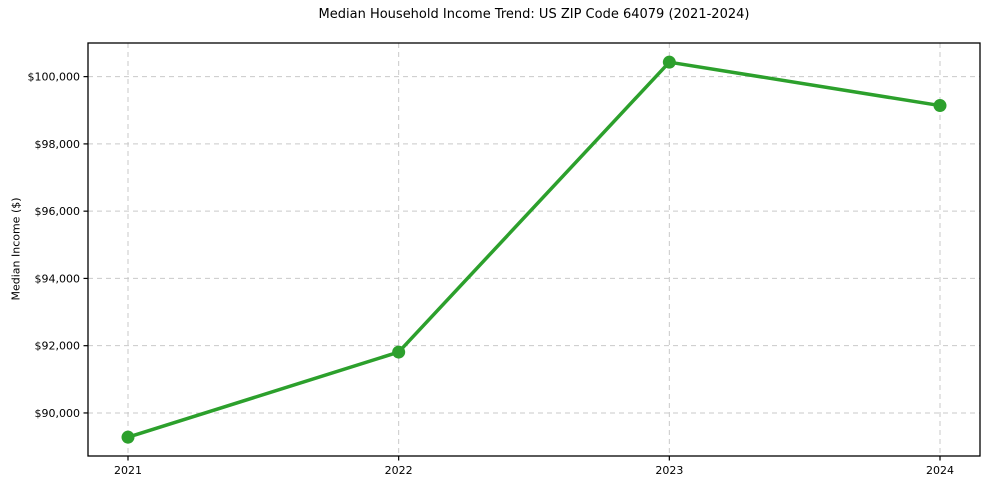  I want to click on x-tick-label: 2021, so click(128, 470).